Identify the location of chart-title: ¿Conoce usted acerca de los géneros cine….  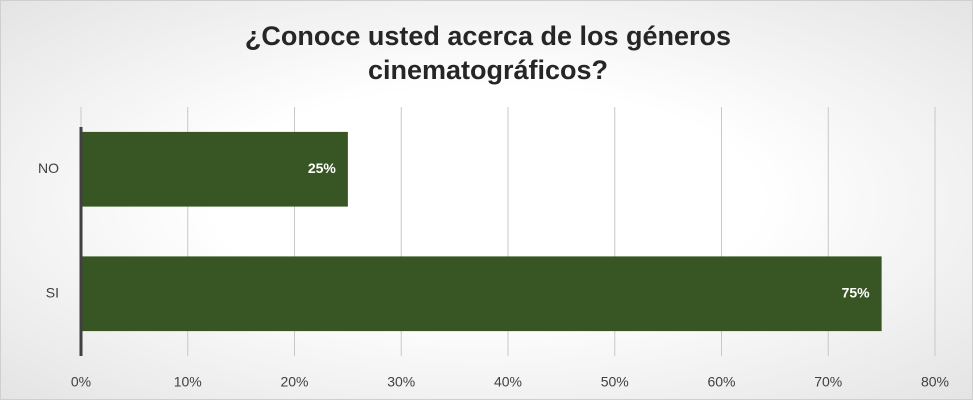
(488, 53).